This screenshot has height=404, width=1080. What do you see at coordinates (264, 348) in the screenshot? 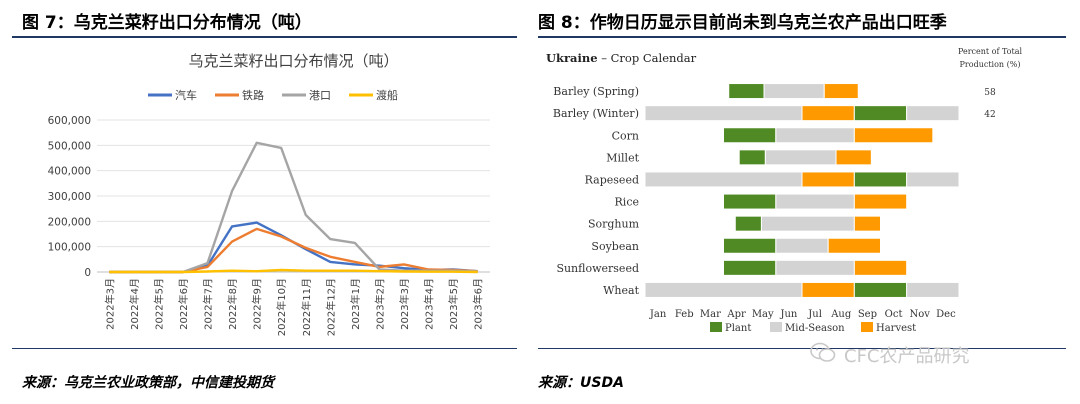
I see `left-bottom-rule` at bounding box center [264, 348].